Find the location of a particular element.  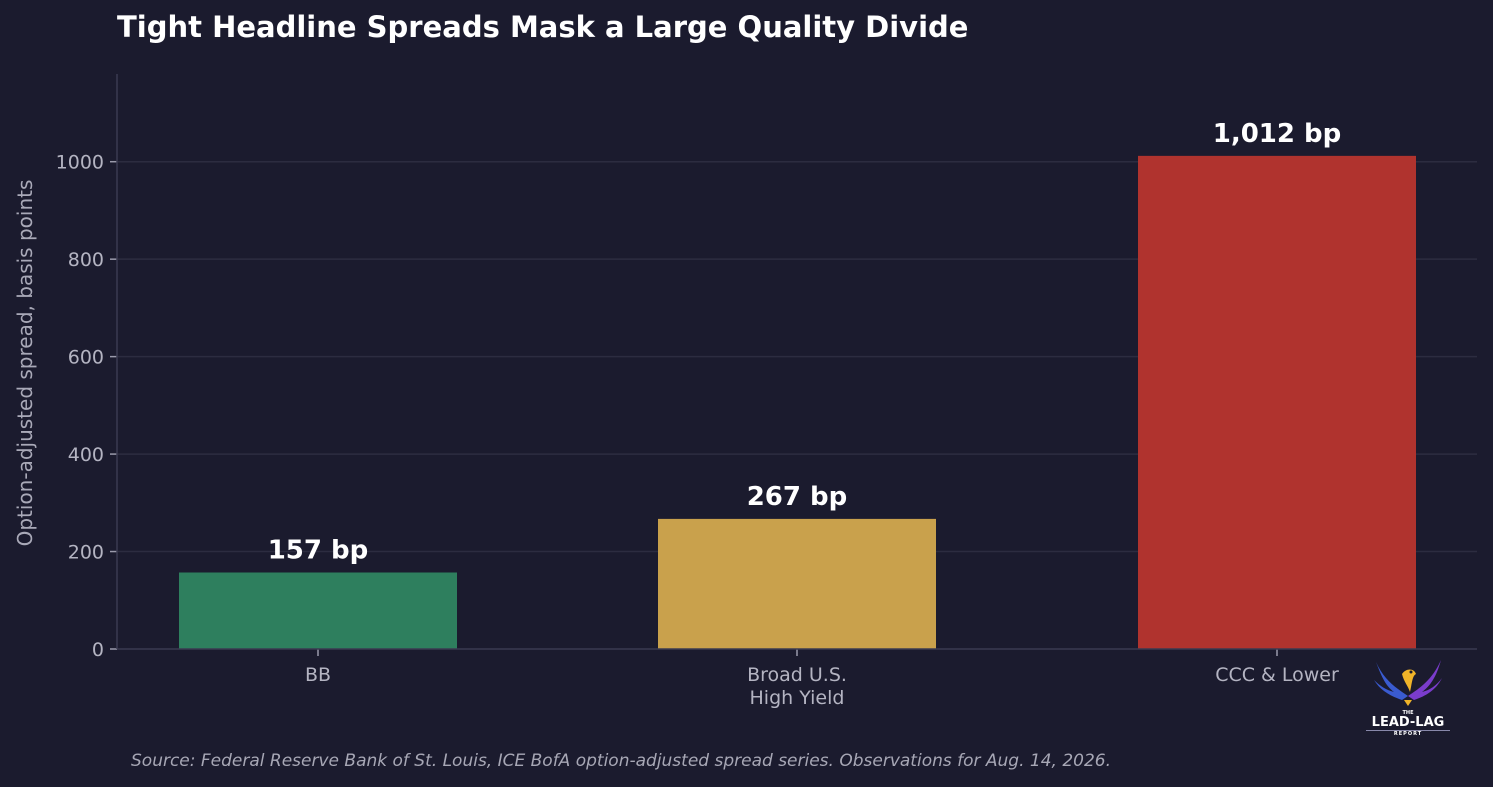

logo-text-main: LEAD-LAG is located at coordinates (1408, 722).